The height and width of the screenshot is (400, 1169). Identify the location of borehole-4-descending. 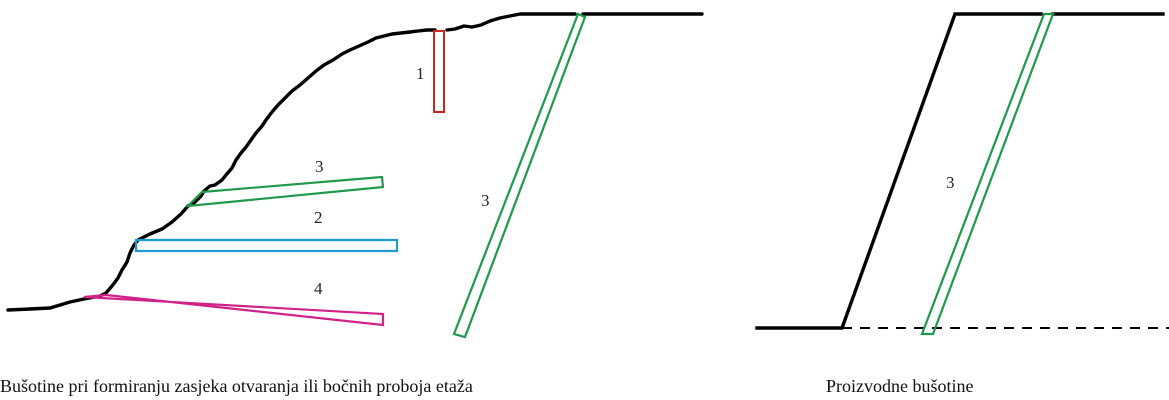
(234, 310).